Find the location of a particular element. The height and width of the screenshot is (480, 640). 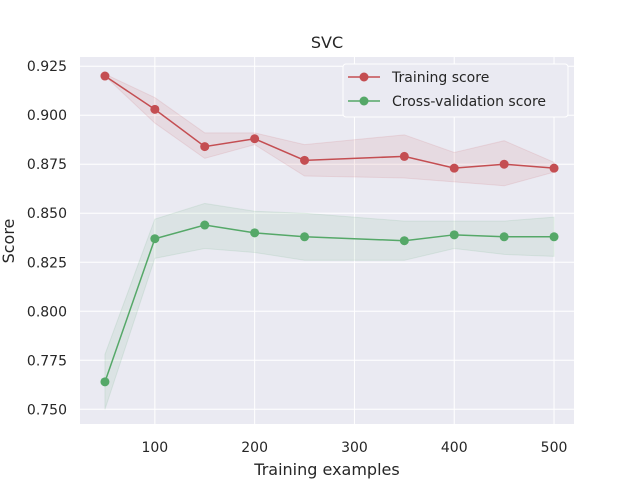

y-tick-label: 0.825 is located at coordinates (47, 263).